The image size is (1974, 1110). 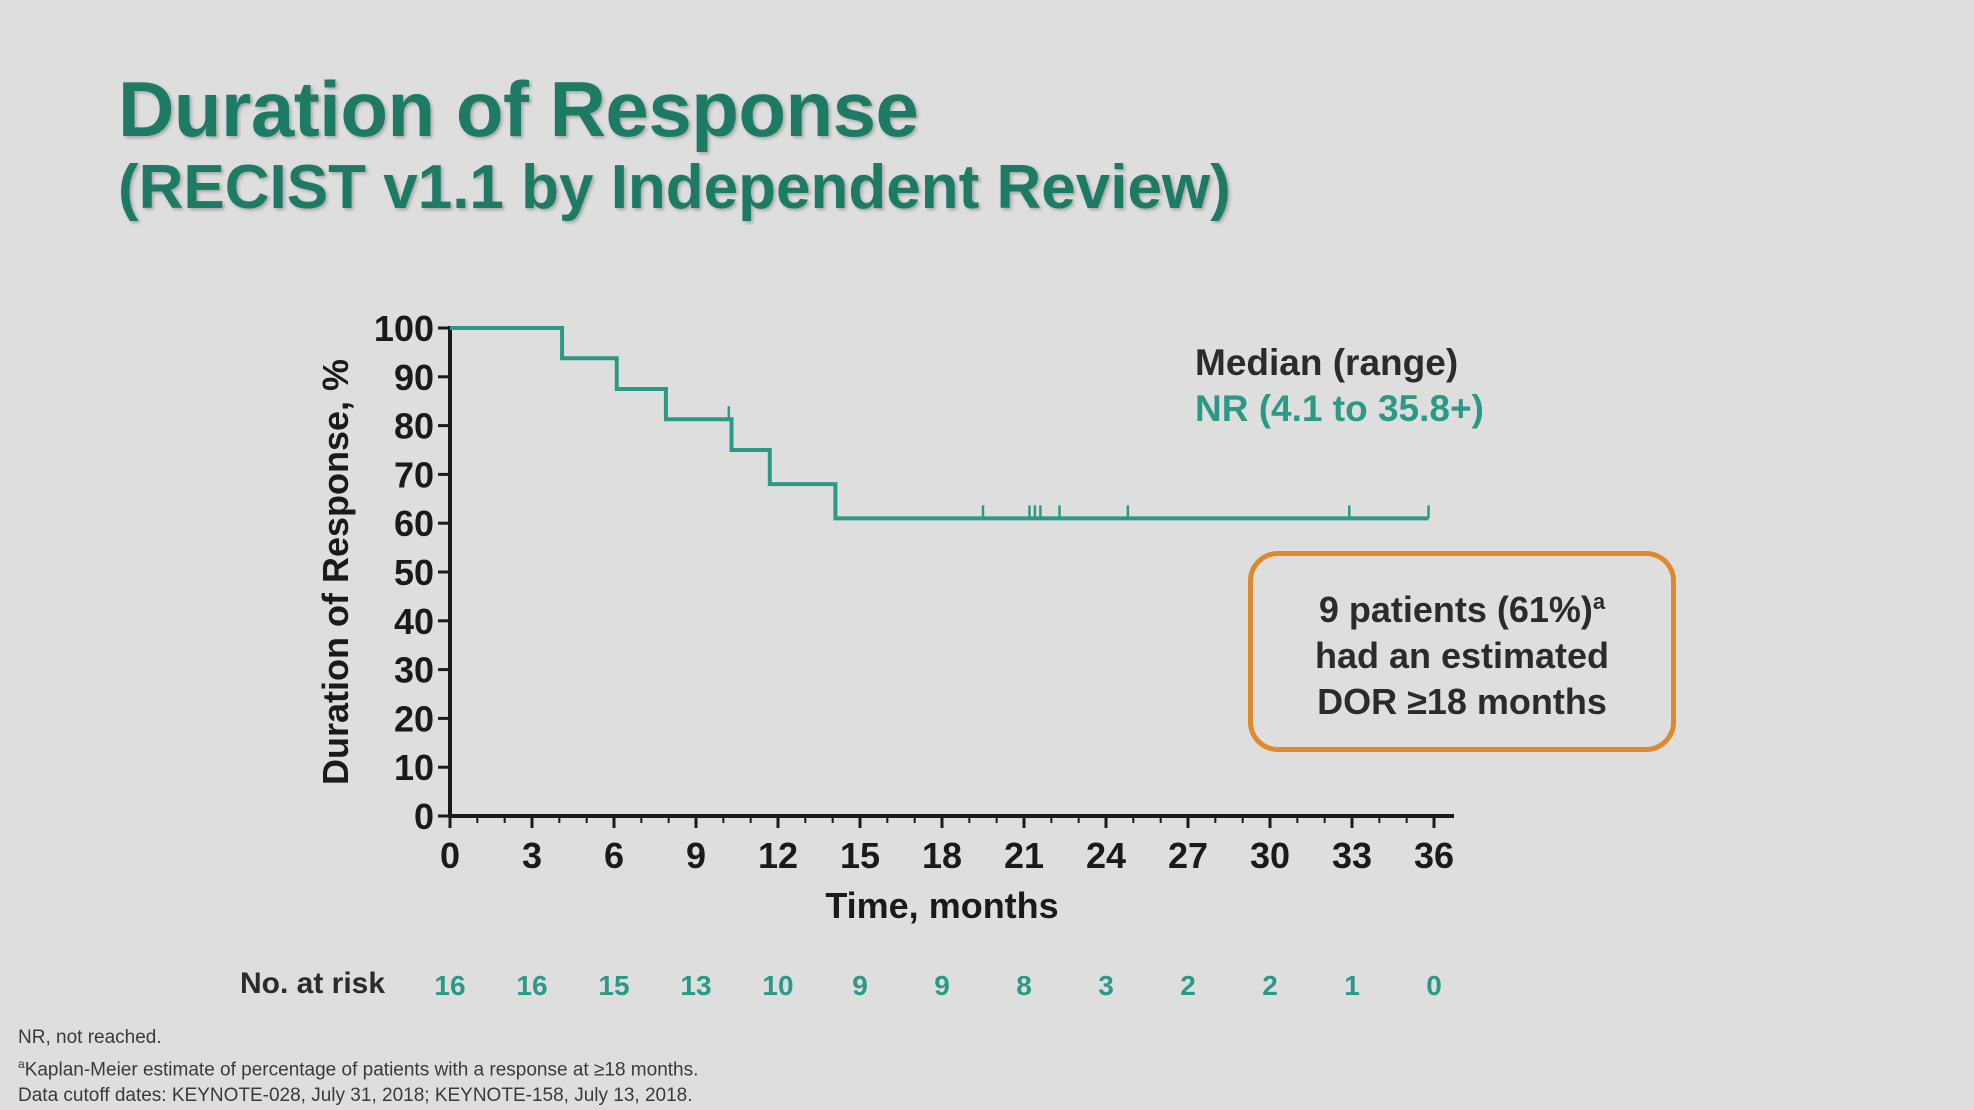 What do you see at coordinates (1434, 985) in the screenshot?
I see `at-risk-count: 0` at bounding box center [1434, 985].